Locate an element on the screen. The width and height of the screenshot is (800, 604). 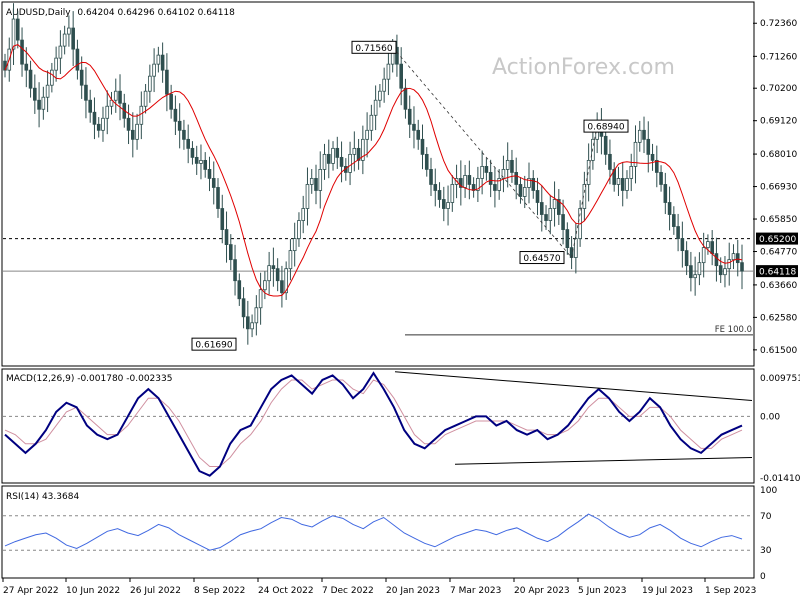
x-tick-label: 27 Apr 2022 is located at coordinates (31, 591).